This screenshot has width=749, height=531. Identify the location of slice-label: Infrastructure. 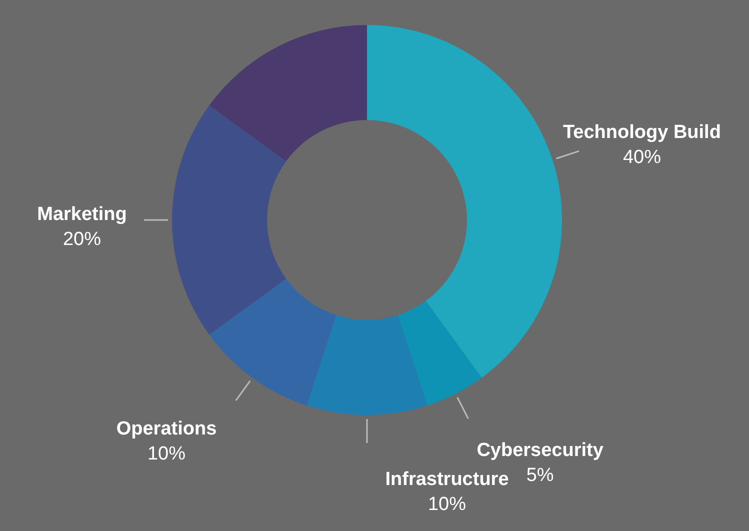
(447, 479).